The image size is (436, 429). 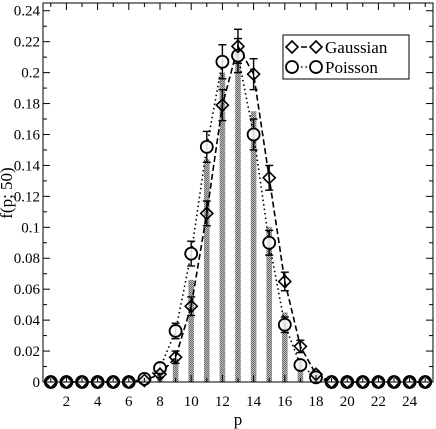 I want to click on y-tick-label: 0.1, so click(x=30, y=228).